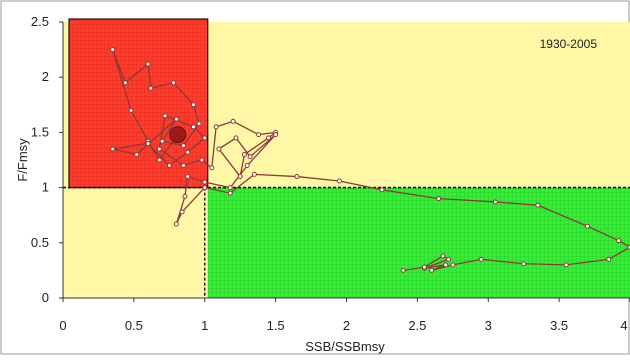 The height and width of the screenshot is (360, 630). I want to click on x-tick-label: 0, so click(62, 325).